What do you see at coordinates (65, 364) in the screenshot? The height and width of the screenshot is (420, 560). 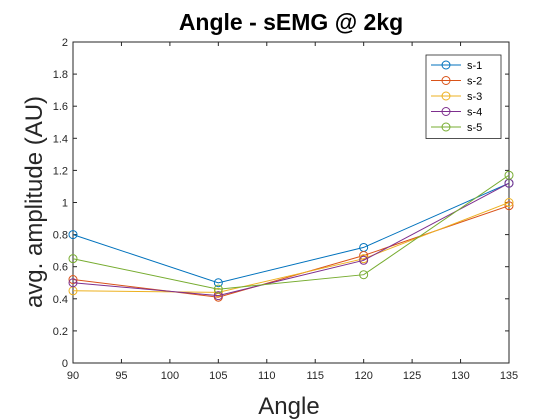 I see `y-tick-label: 0` at bounding box center [65, 364].